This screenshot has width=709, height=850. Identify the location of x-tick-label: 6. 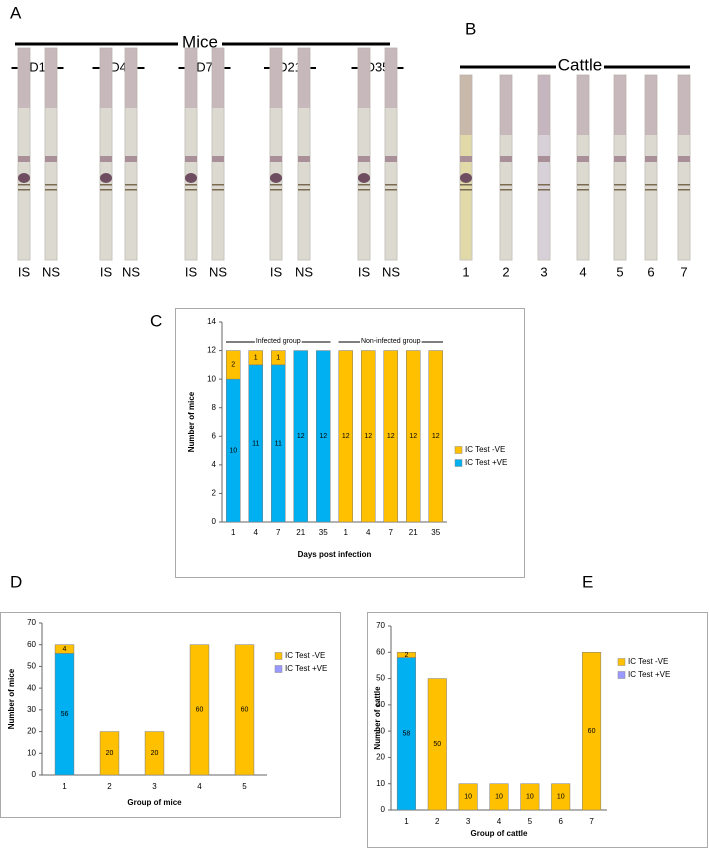
(560, 821).